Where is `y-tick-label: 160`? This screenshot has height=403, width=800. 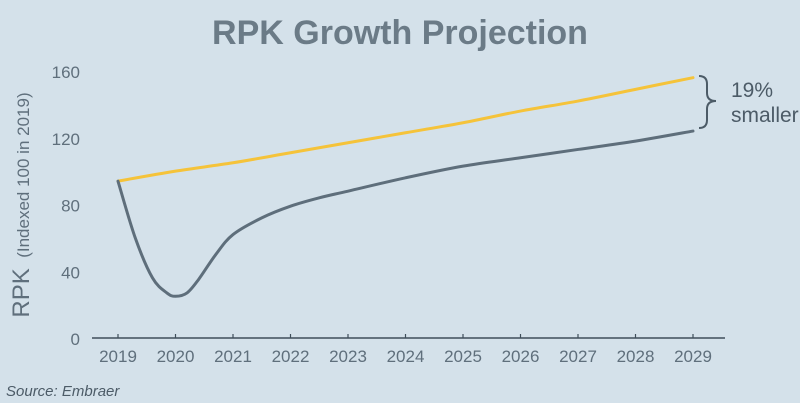 y-tick-label: 160 is located at coordinates (66, 72).